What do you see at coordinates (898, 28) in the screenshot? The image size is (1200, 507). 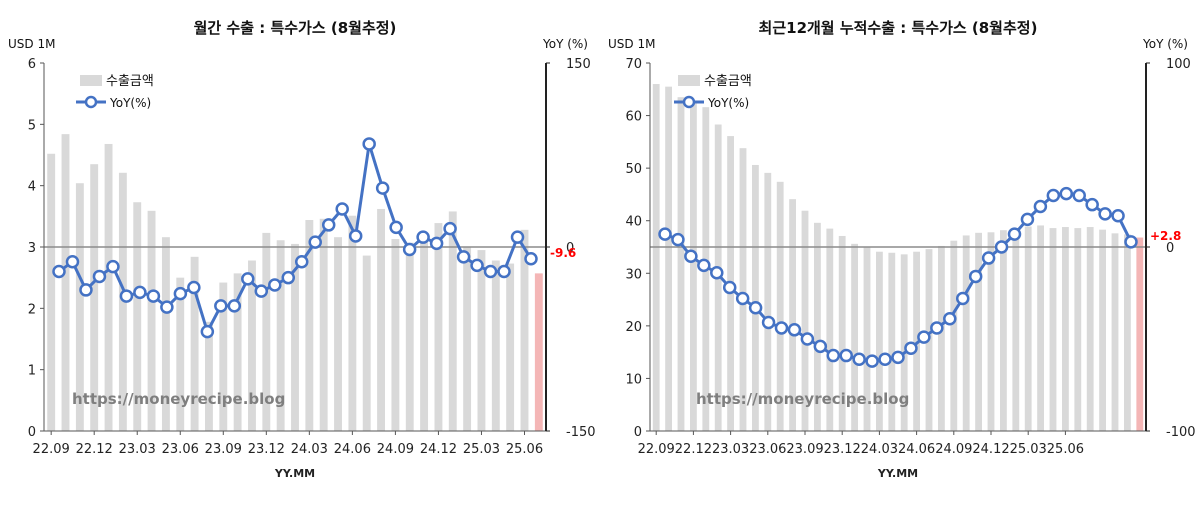 I see `chart-title: 최근12개월 누적수출 : 특수가스 (8월추정)` at bounding box center [898, 28].